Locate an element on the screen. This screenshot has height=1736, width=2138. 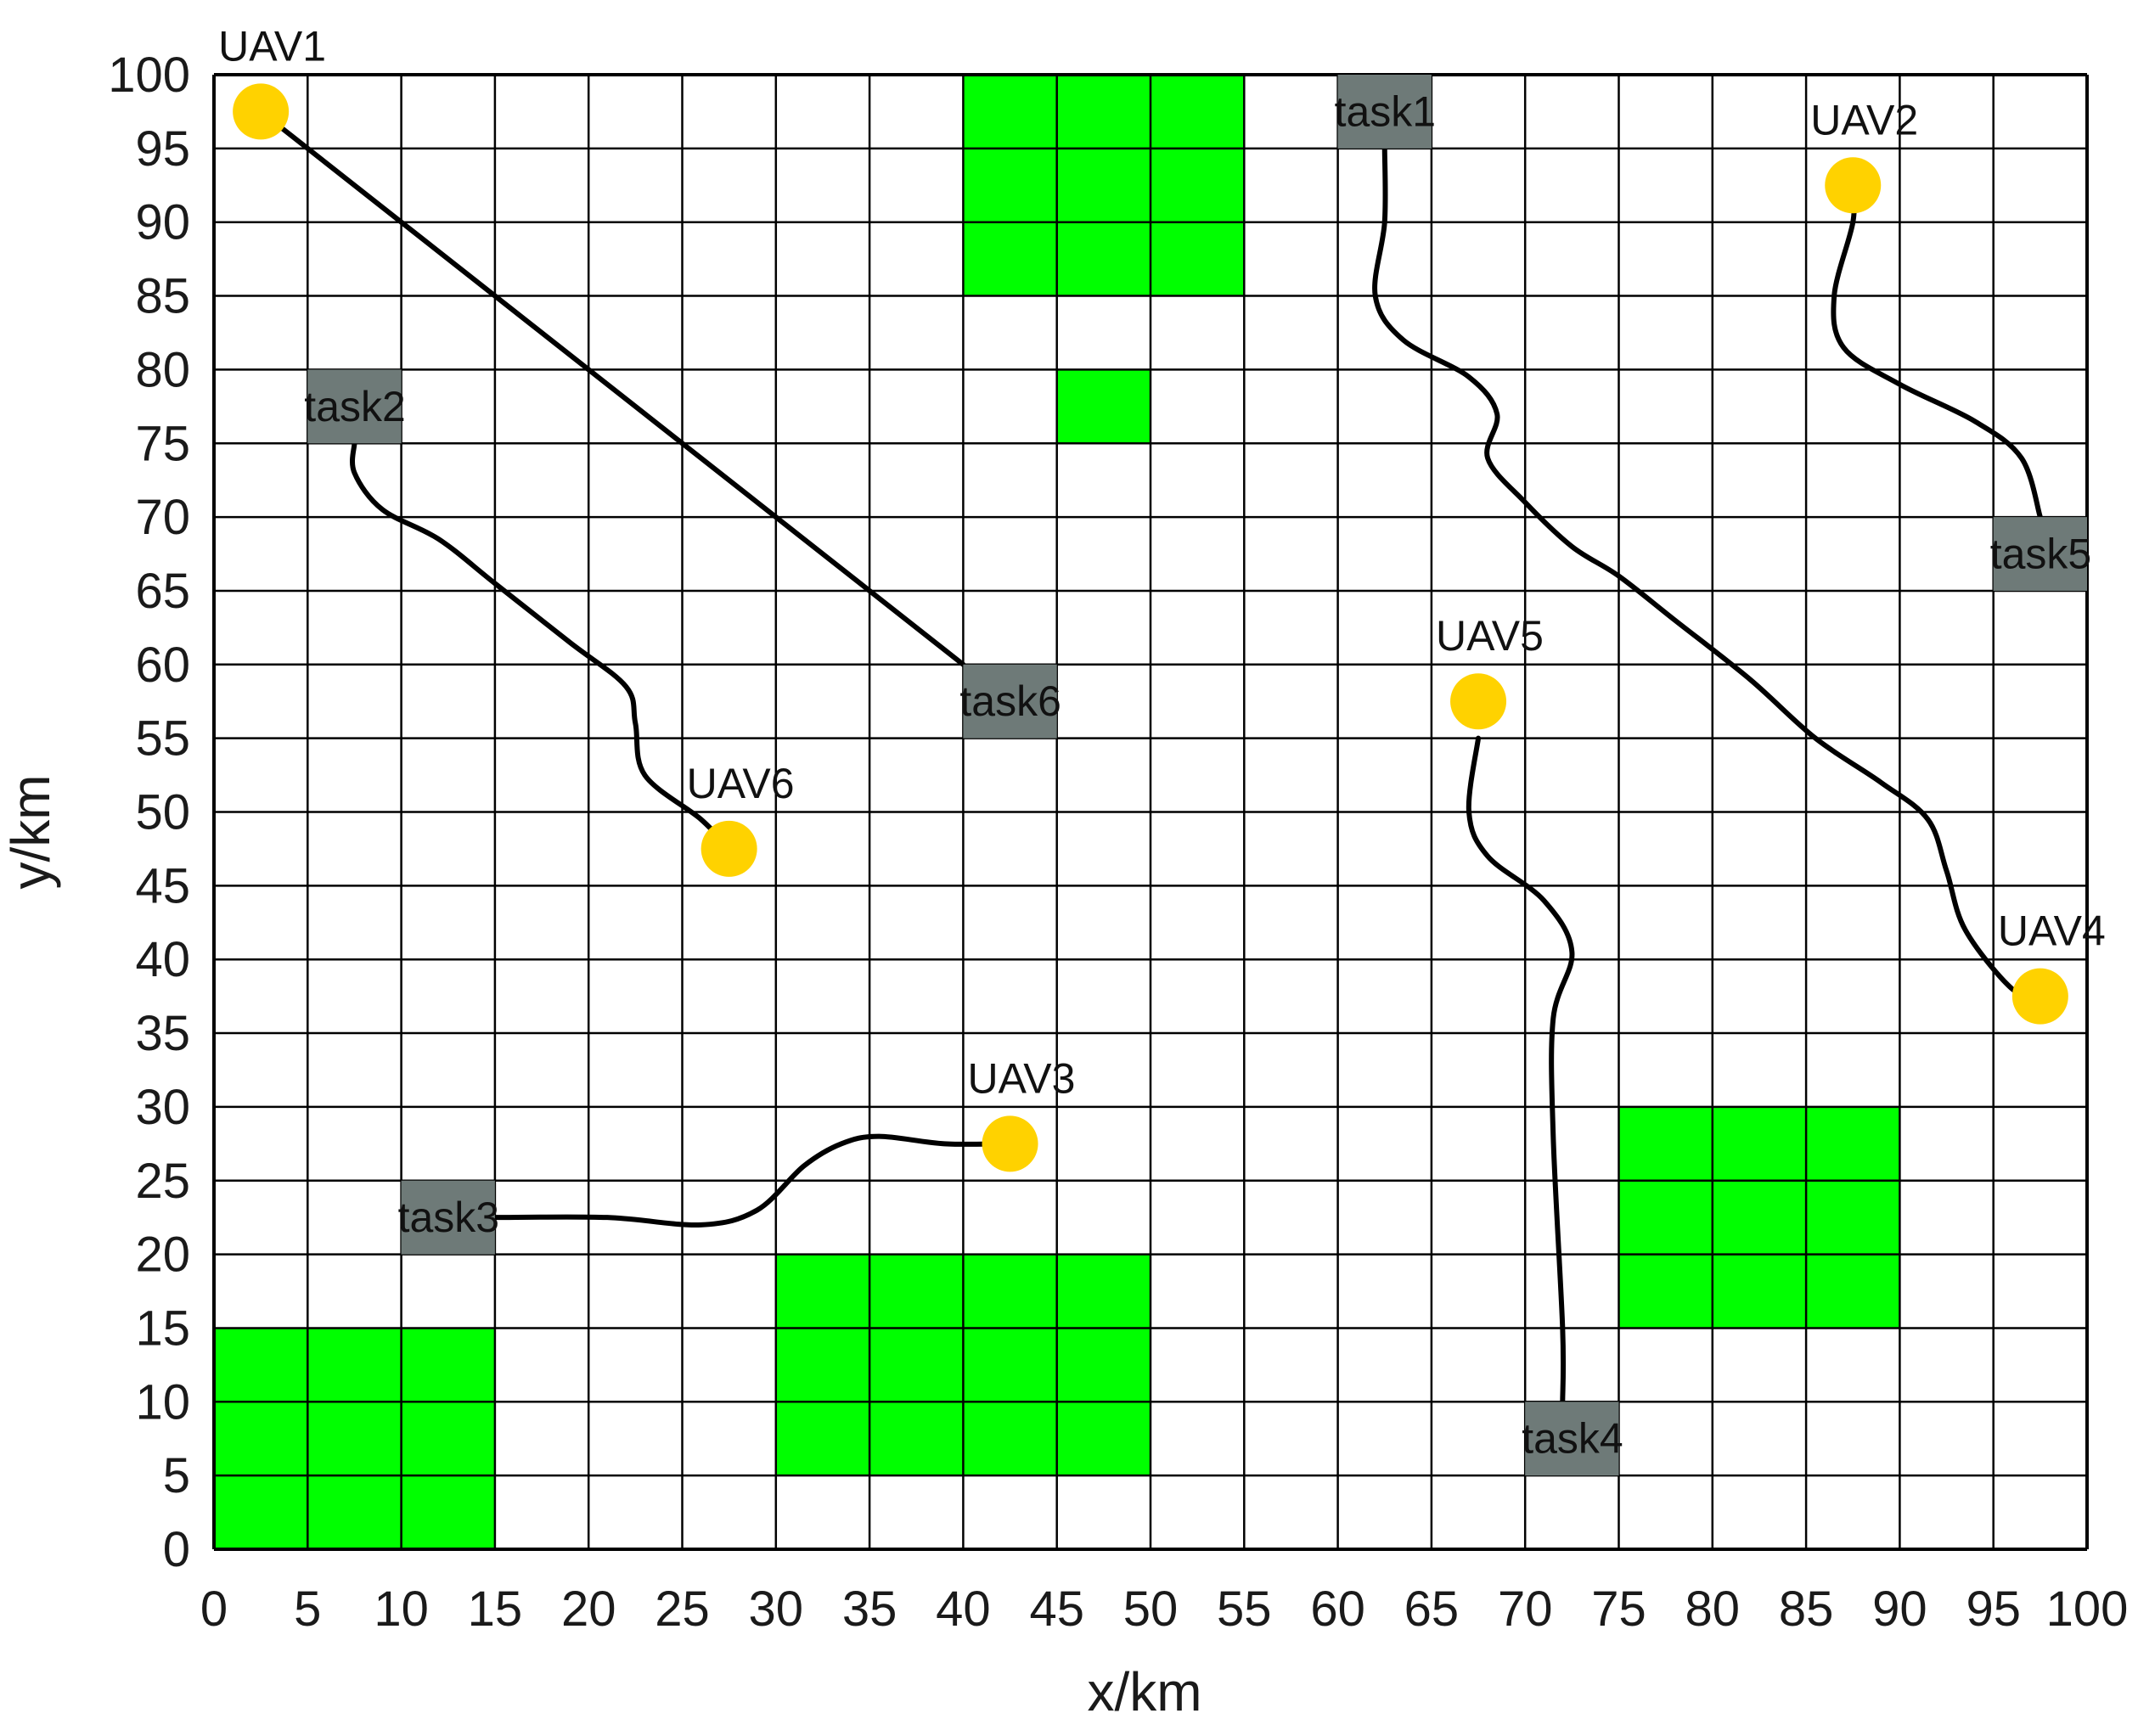
y-tick-label: 0 is located at coordinates (177, 1550).